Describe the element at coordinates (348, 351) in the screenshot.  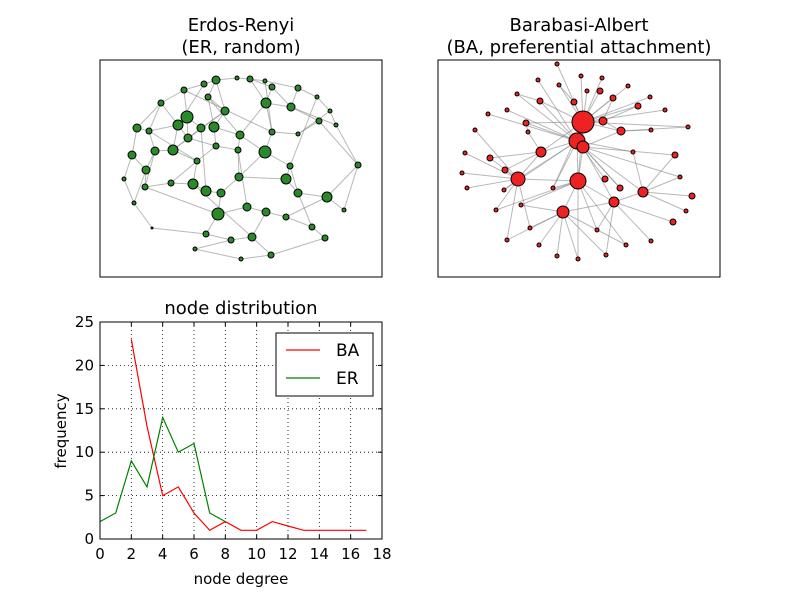
I see `legend-label-ba: BA` at that location.